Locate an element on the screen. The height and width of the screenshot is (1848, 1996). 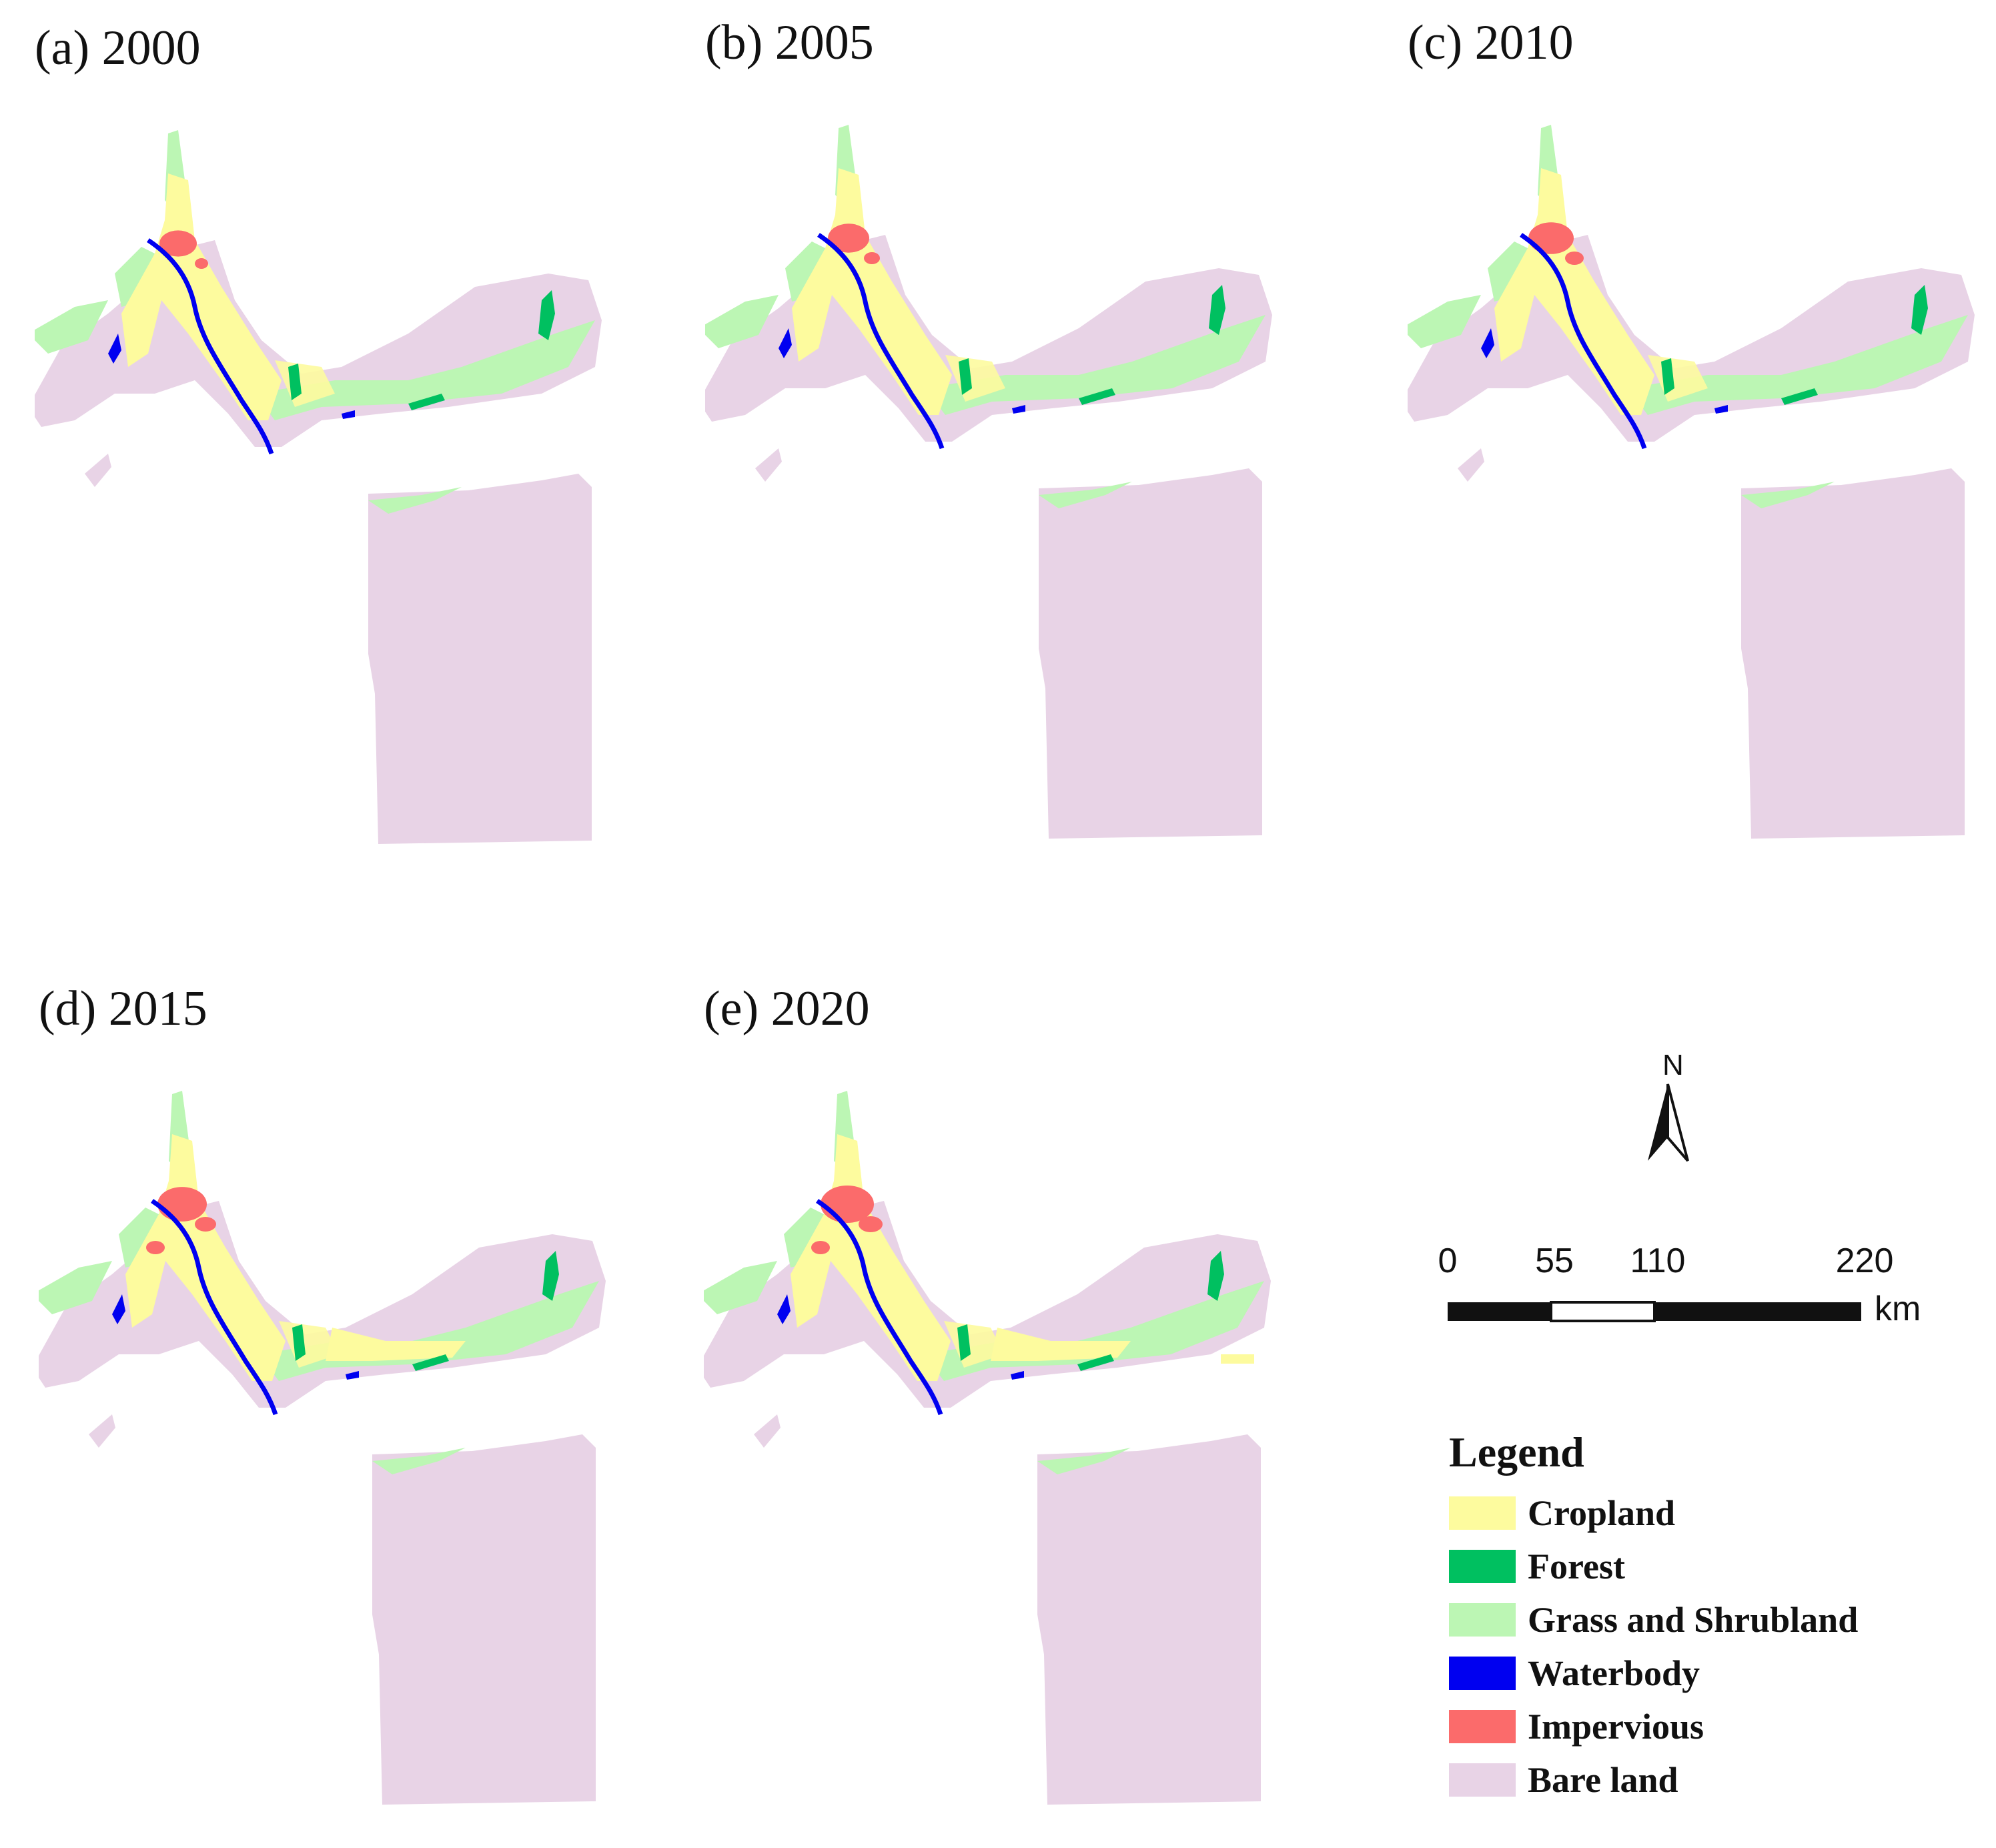
scale-tick-label: 110 is located at coordinates (1658, 1261).